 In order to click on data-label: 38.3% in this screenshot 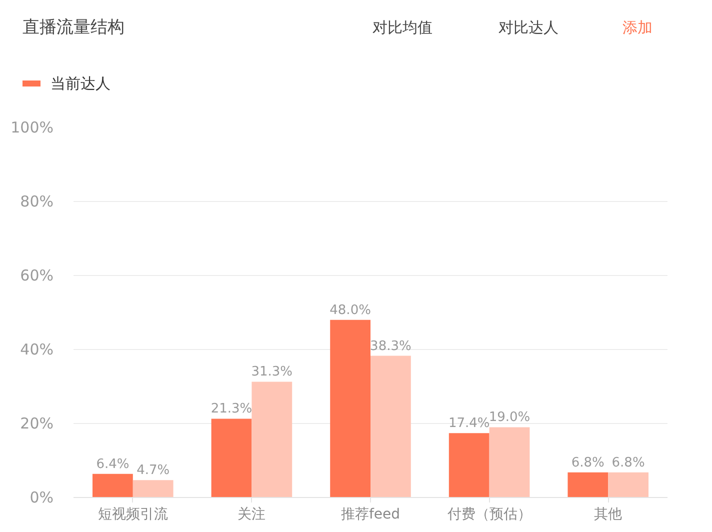, I will do `click(391, 346)`.